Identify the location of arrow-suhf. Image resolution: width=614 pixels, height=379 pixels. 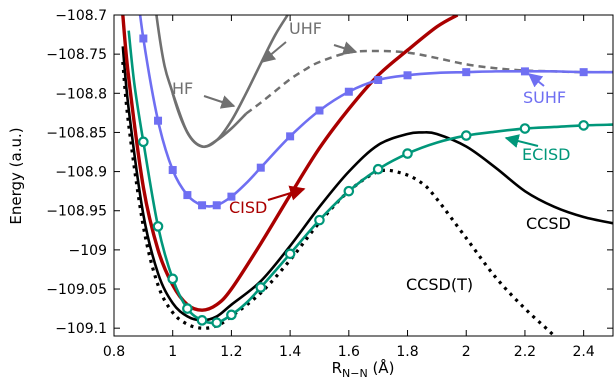
(536, 80).